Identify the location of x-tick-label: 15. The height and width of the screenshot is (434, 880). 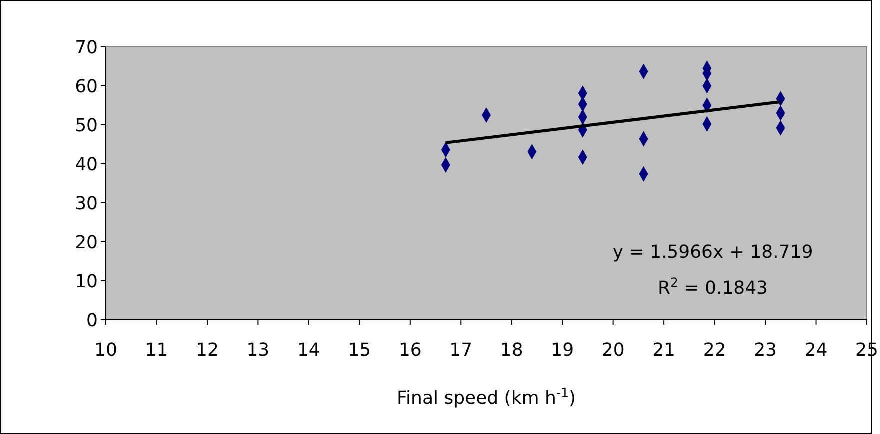
(360, 350).